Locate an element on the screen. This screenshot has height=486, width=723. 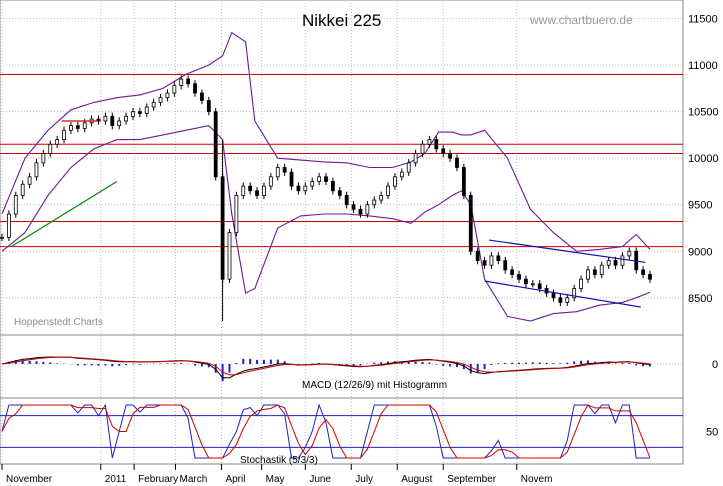
month-label: Novem is located at coordinates (537, 479).